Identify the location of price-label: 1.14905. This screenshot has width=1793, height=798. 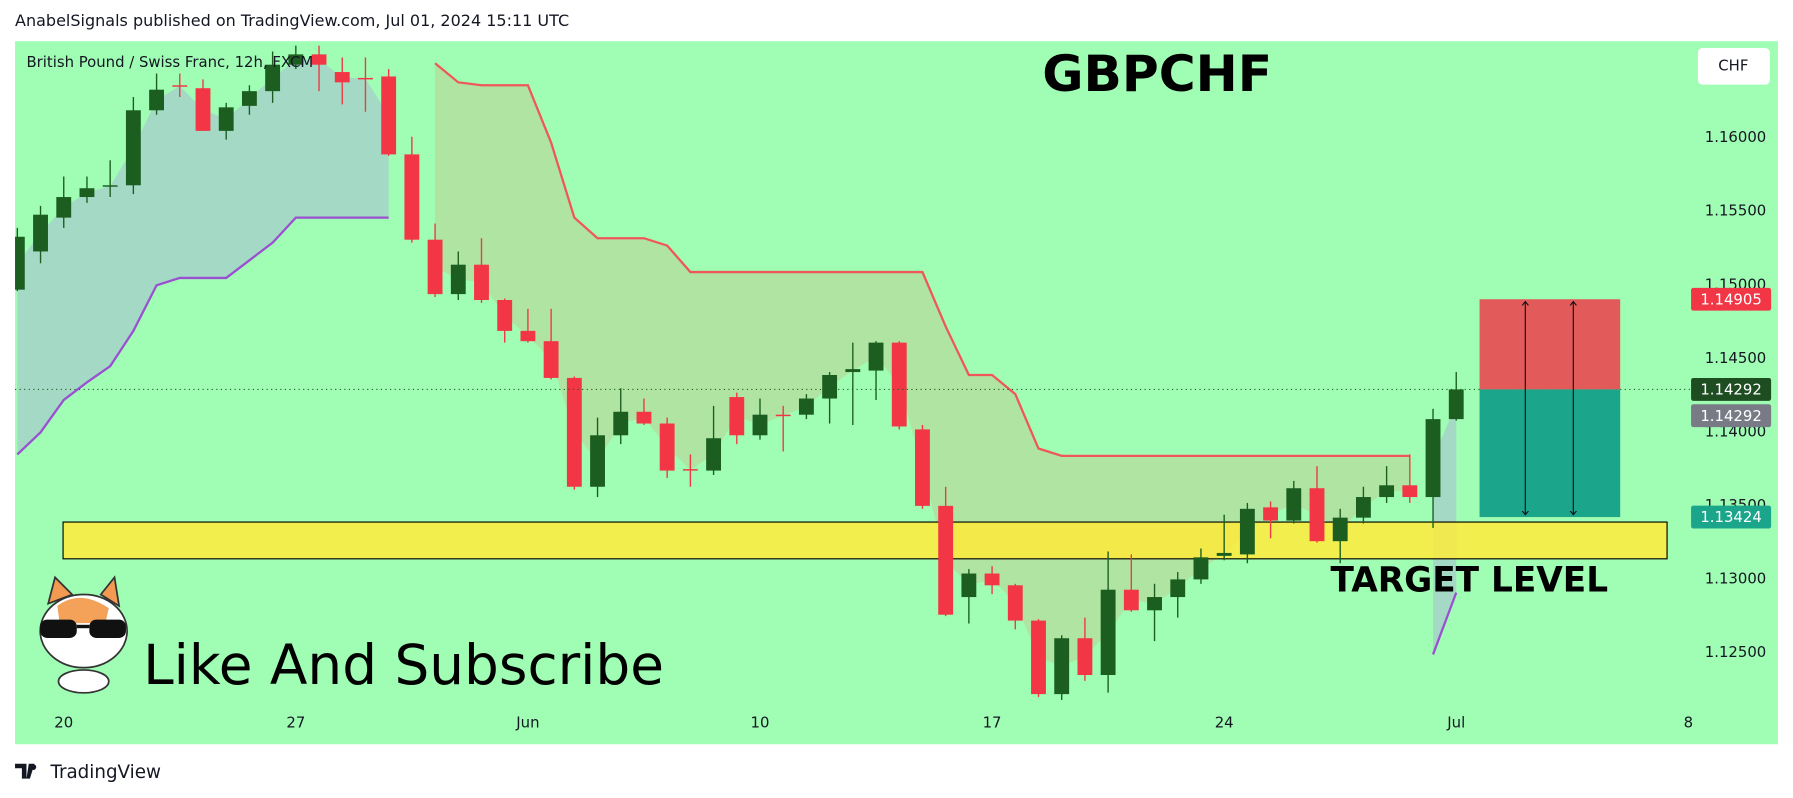
(1730, 299).